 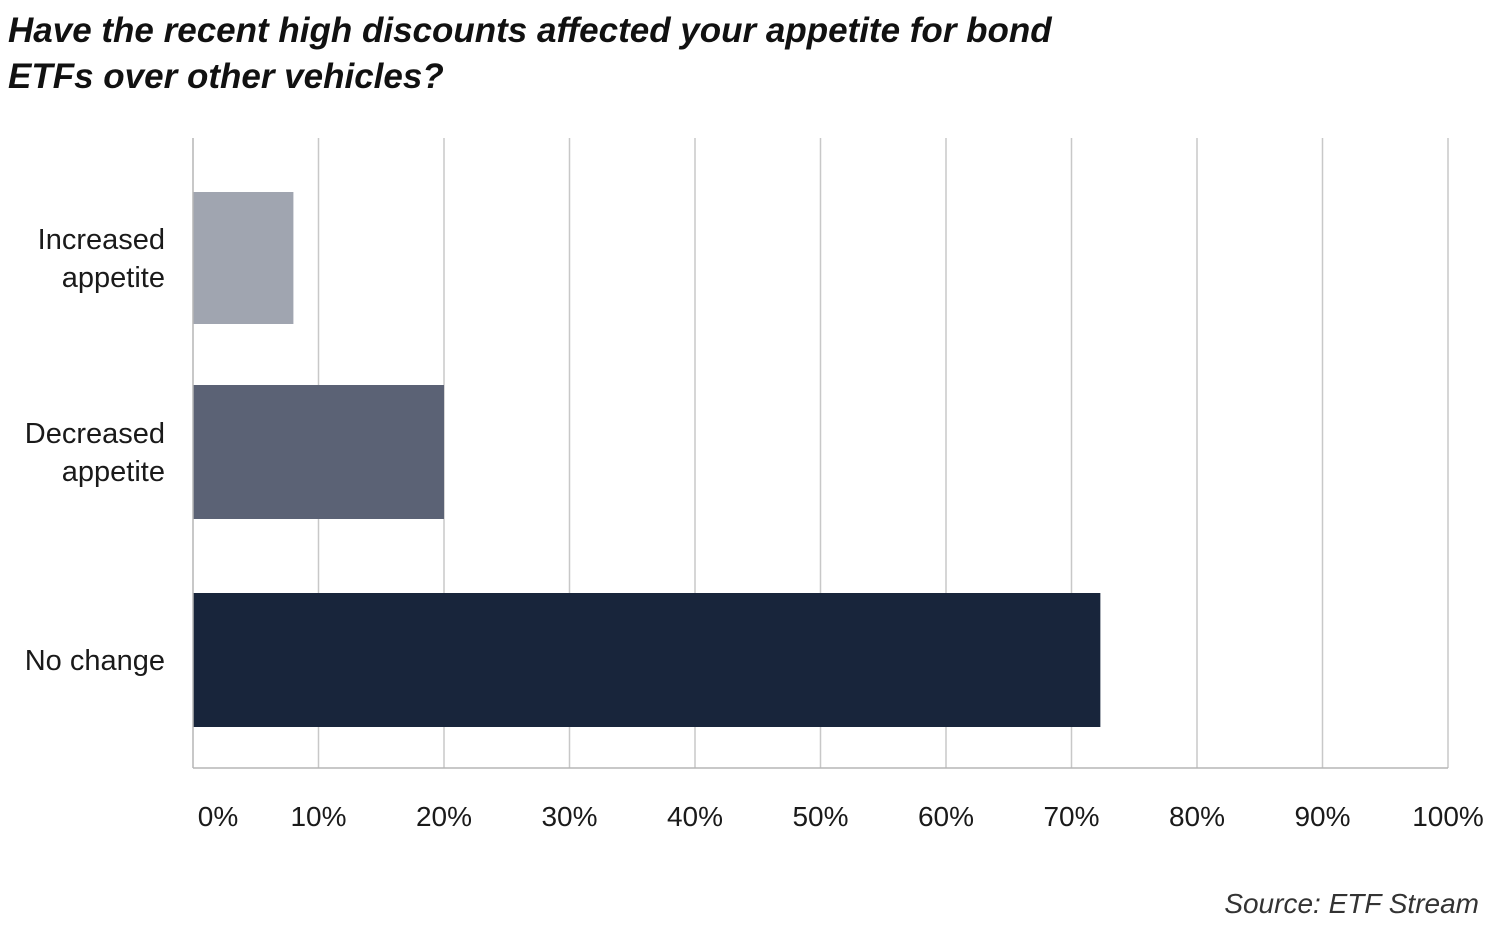 What do you see at coordinates (1351, 903) in the screenshot?
I see `source-note: Source: ETF Stream` at bounding box center [1351, 903].